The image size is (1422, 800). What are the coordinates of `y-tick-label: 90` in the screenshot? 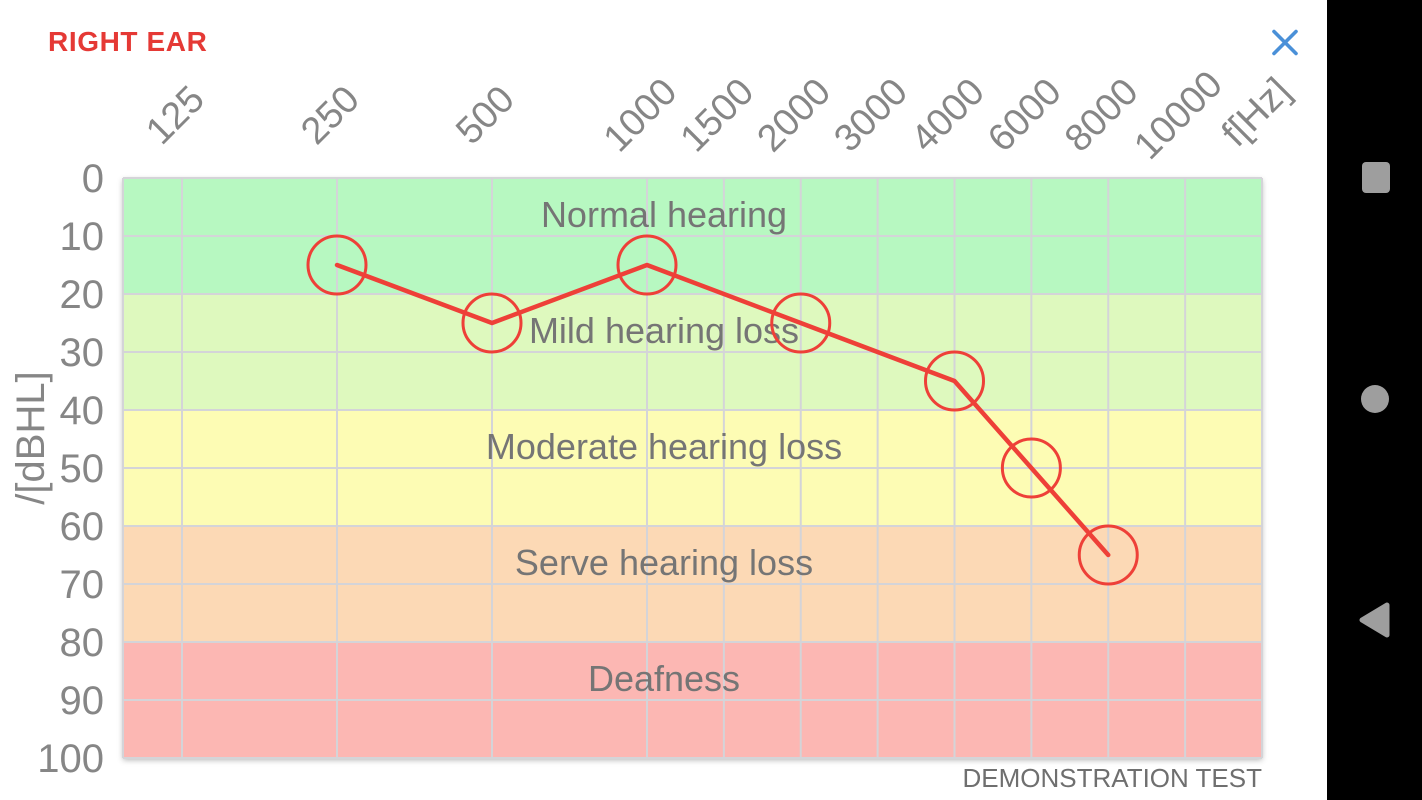 It's located at (82, 701).